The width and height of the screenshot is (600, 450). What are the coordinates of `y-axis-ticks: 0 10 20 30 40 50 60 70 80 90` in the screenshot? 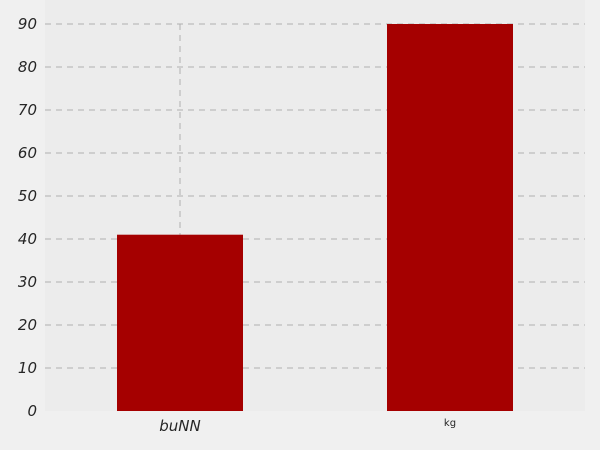 It's located at (27, 217).